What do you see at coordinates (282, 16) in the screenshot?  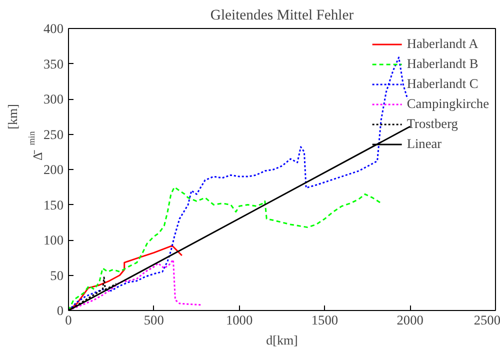 I see `chart-title: Gleitendes Mittel Fehler` at bounding box center [282, 16].